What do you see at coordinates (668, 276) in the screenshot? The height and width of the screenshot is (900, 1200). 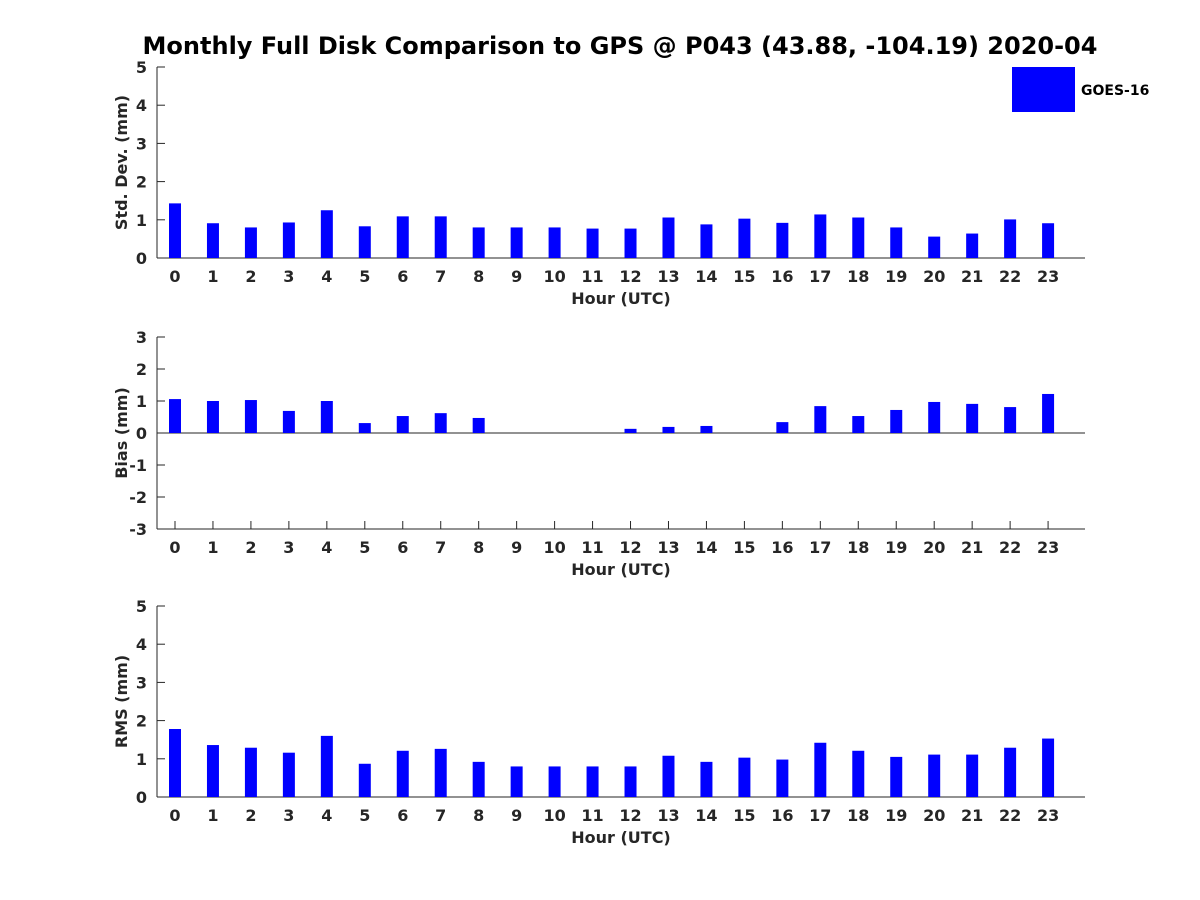 I see `stddev-x-tick-label: 13` at bounding box center [668, 276].